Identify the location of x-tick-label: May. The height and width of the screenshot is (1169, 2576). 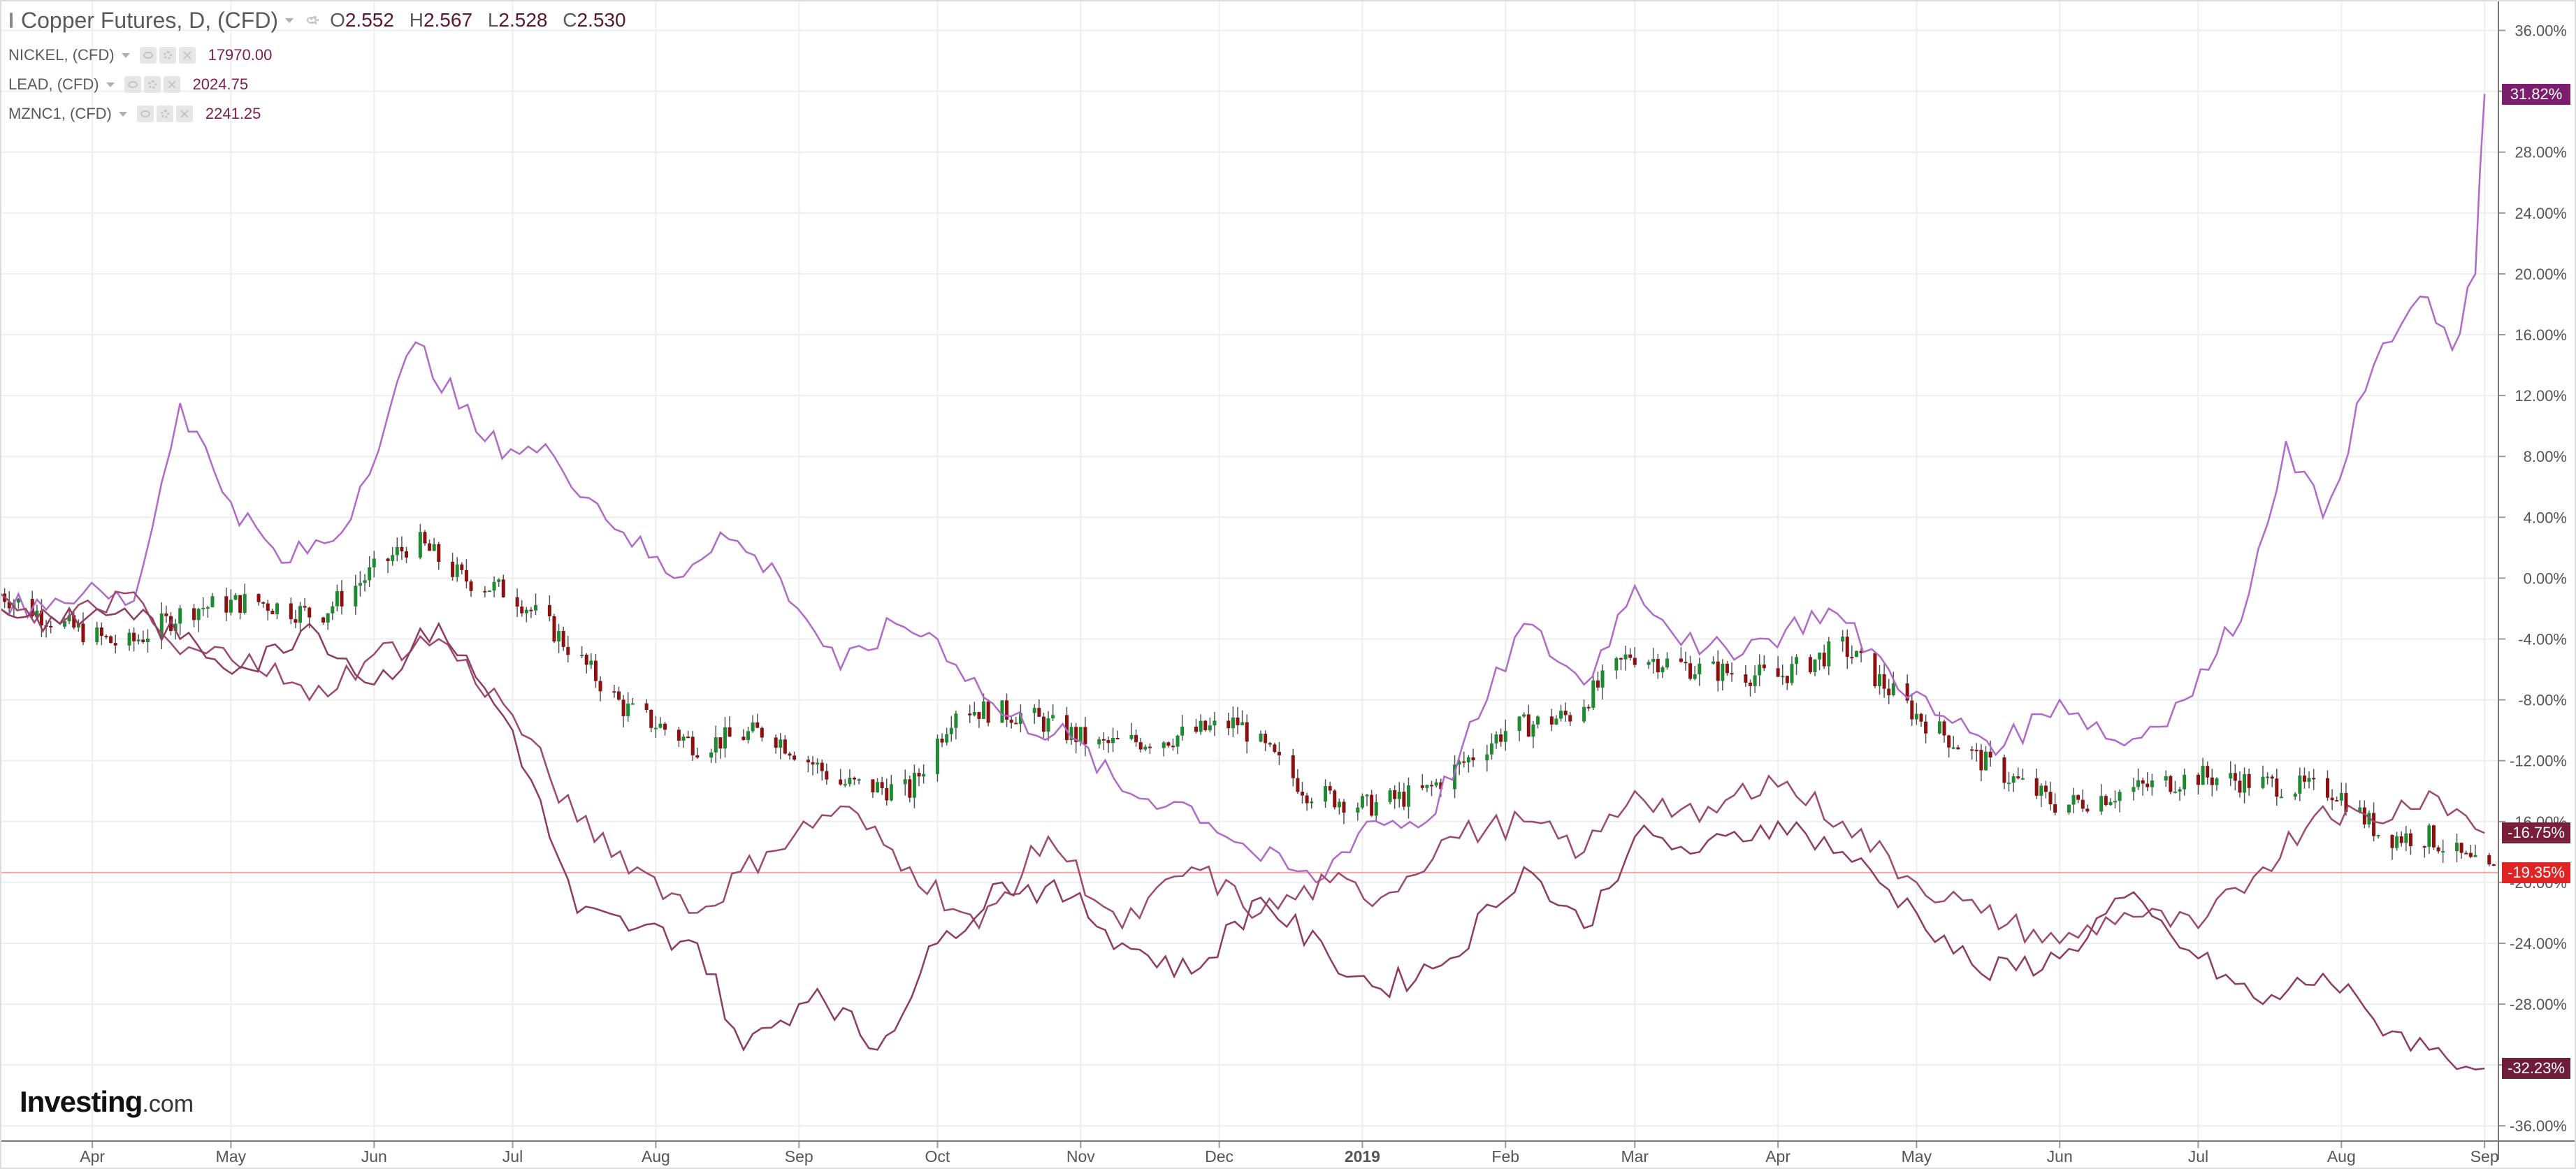
(231, 1156).